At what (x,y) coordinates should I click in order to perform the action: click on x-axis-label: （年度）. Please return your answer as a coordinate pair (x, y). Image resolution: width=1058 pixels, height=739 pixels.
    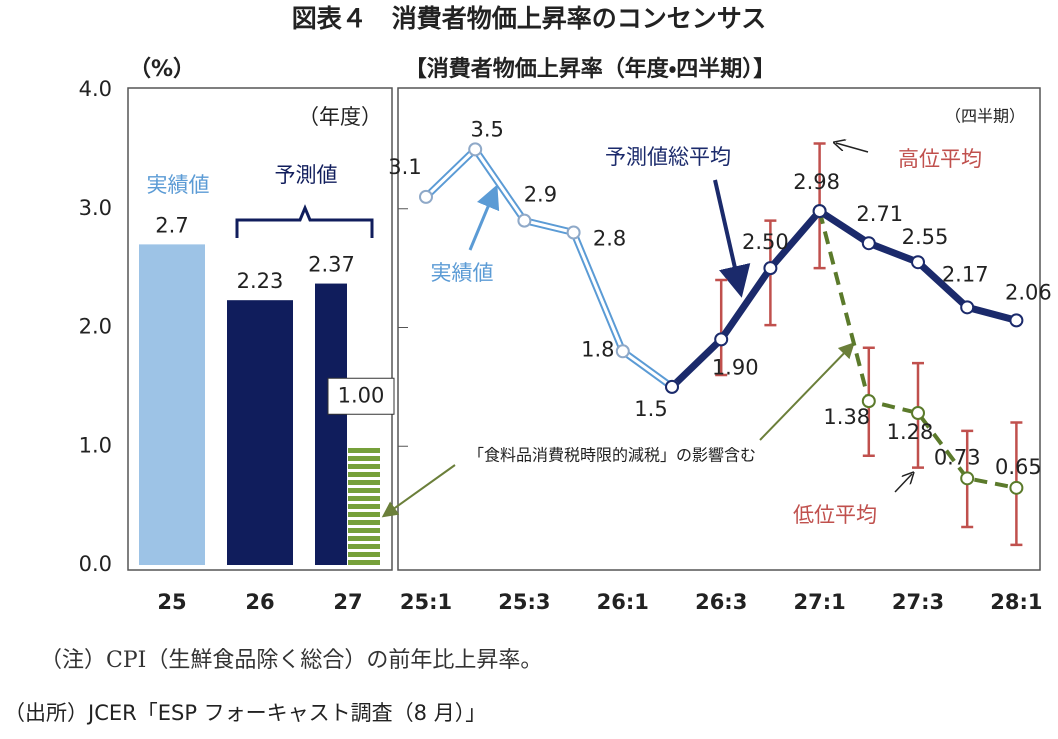
    Looking at the image, I should click on (340, 117).